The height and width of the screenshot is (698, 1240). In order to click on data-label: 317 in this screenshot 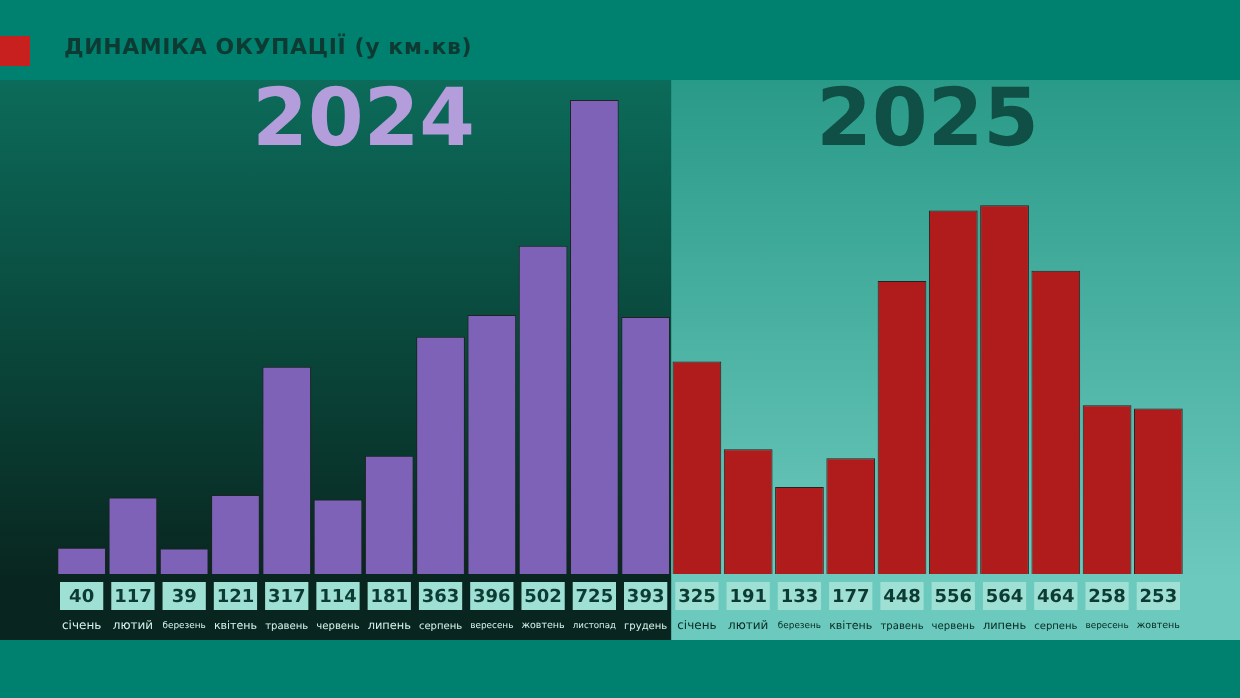, I will do `click(286, 597)`.